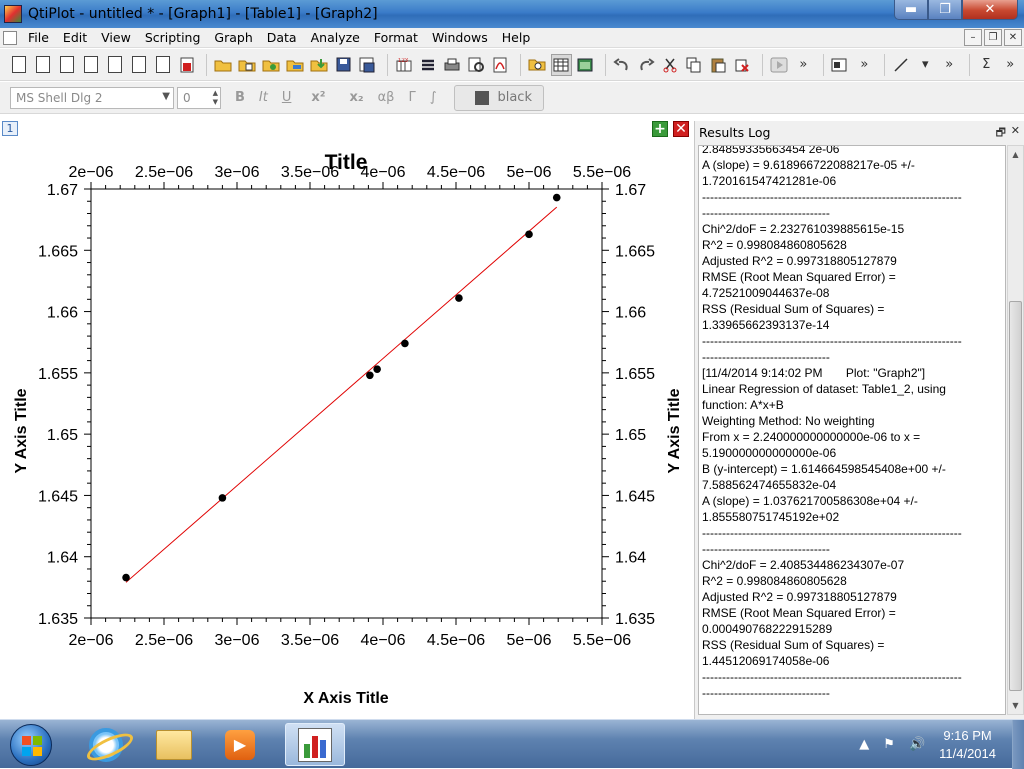 This screenshot has height=769, width=1024. Describe the element at coordinates (106, 744) in the screenshot. I see `taskbar-internet-explorer` at that location.